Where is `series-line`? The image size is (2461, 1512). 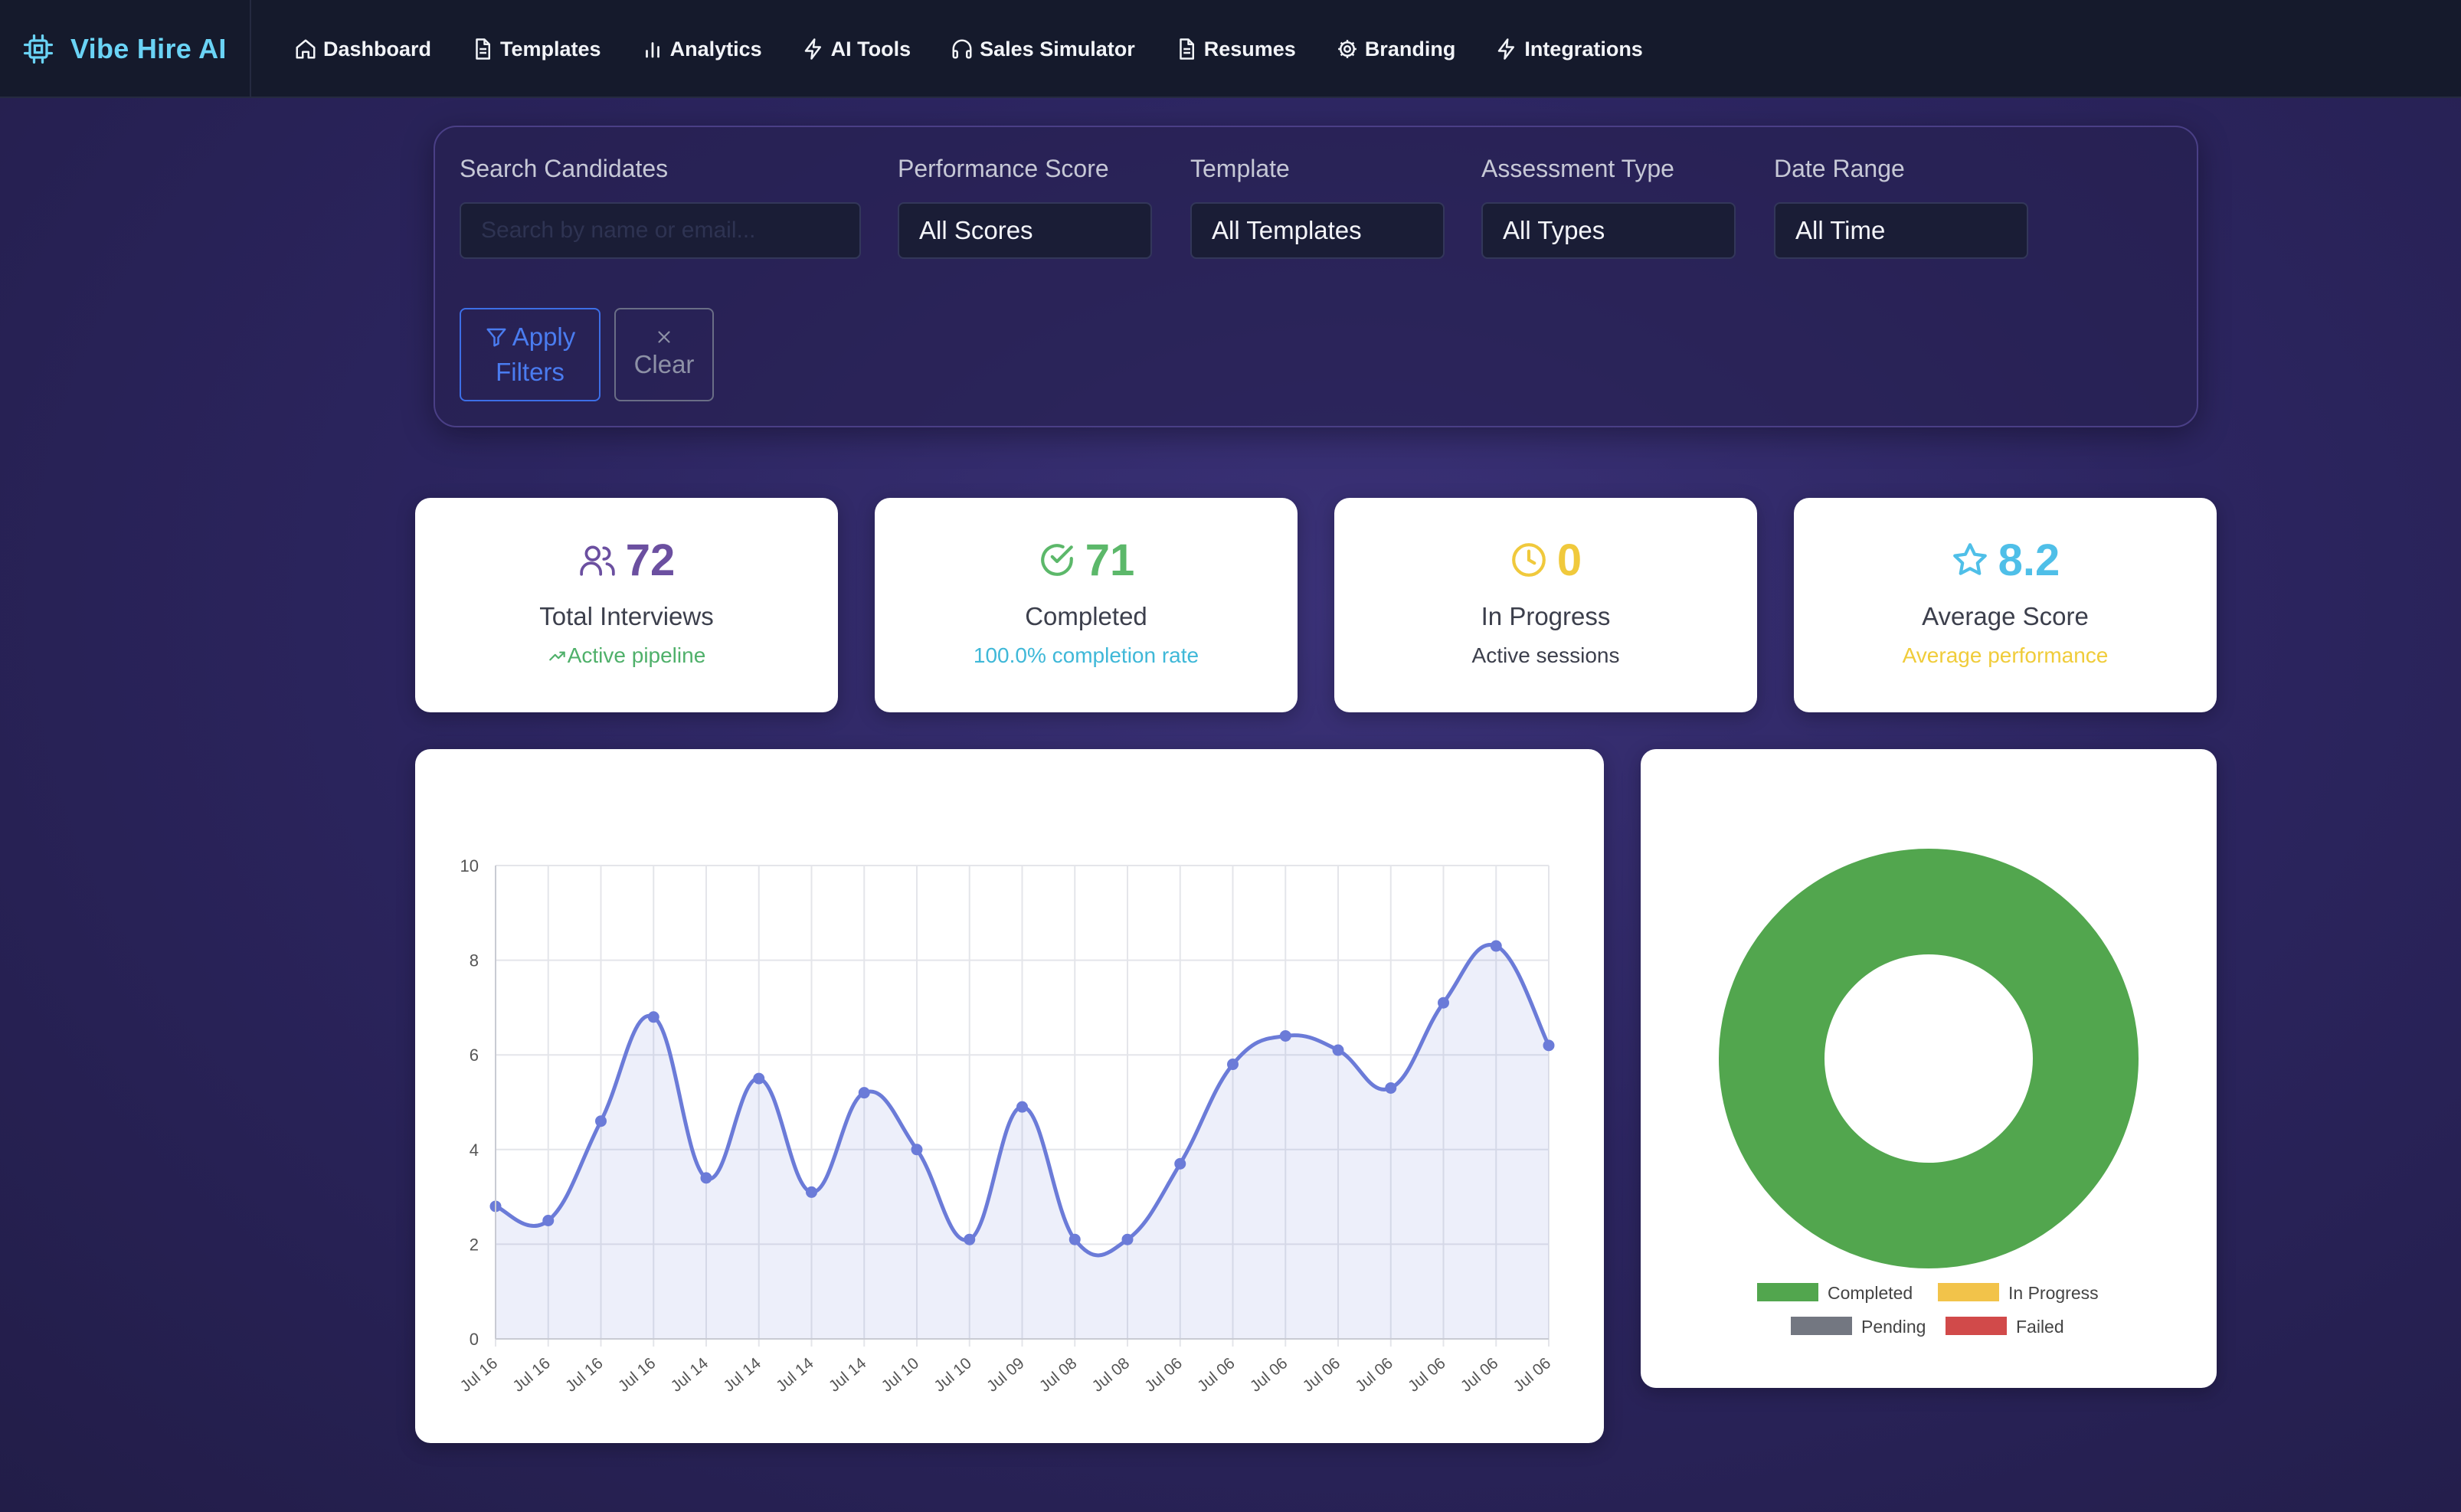
series-line is located at coordinates (1023, 1100).